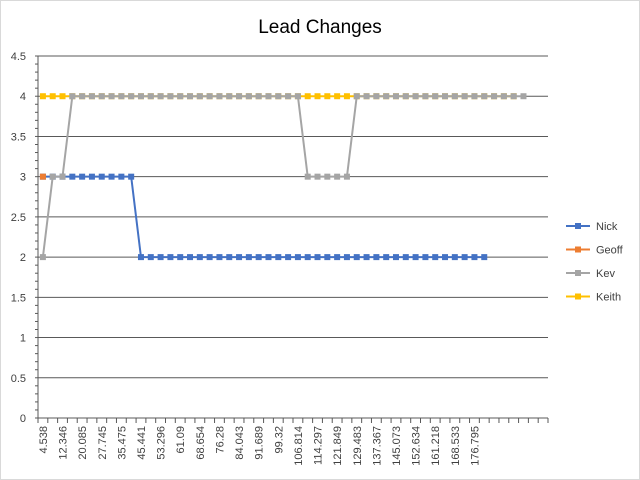 The height and width of the screenshot is (480, 640). Describe the element at coordinates (608, 298) in the screenshot. I see `legend-label: Keith` at that location.